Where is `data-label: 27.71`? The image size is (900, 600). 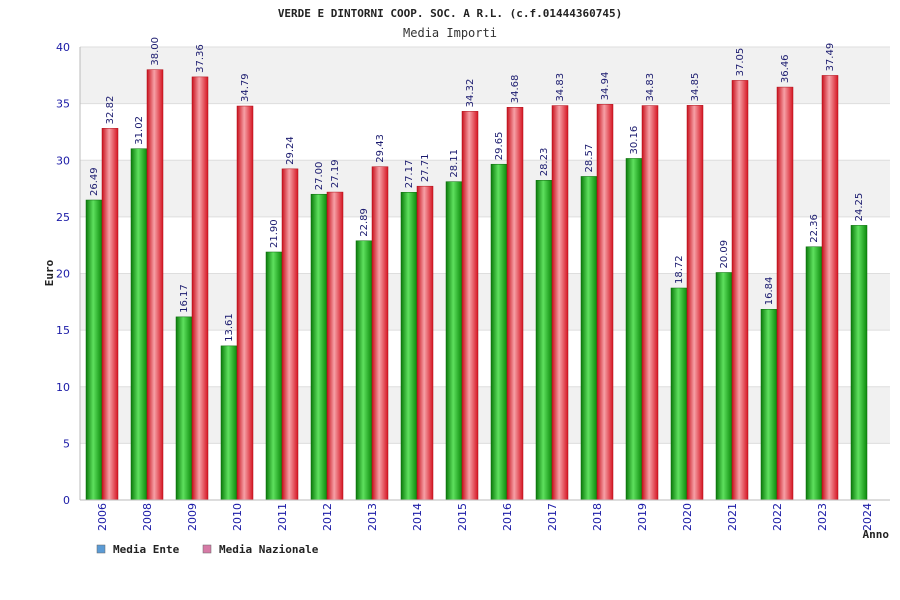
data-label: 27.71 is located at coordinates (425, 168).